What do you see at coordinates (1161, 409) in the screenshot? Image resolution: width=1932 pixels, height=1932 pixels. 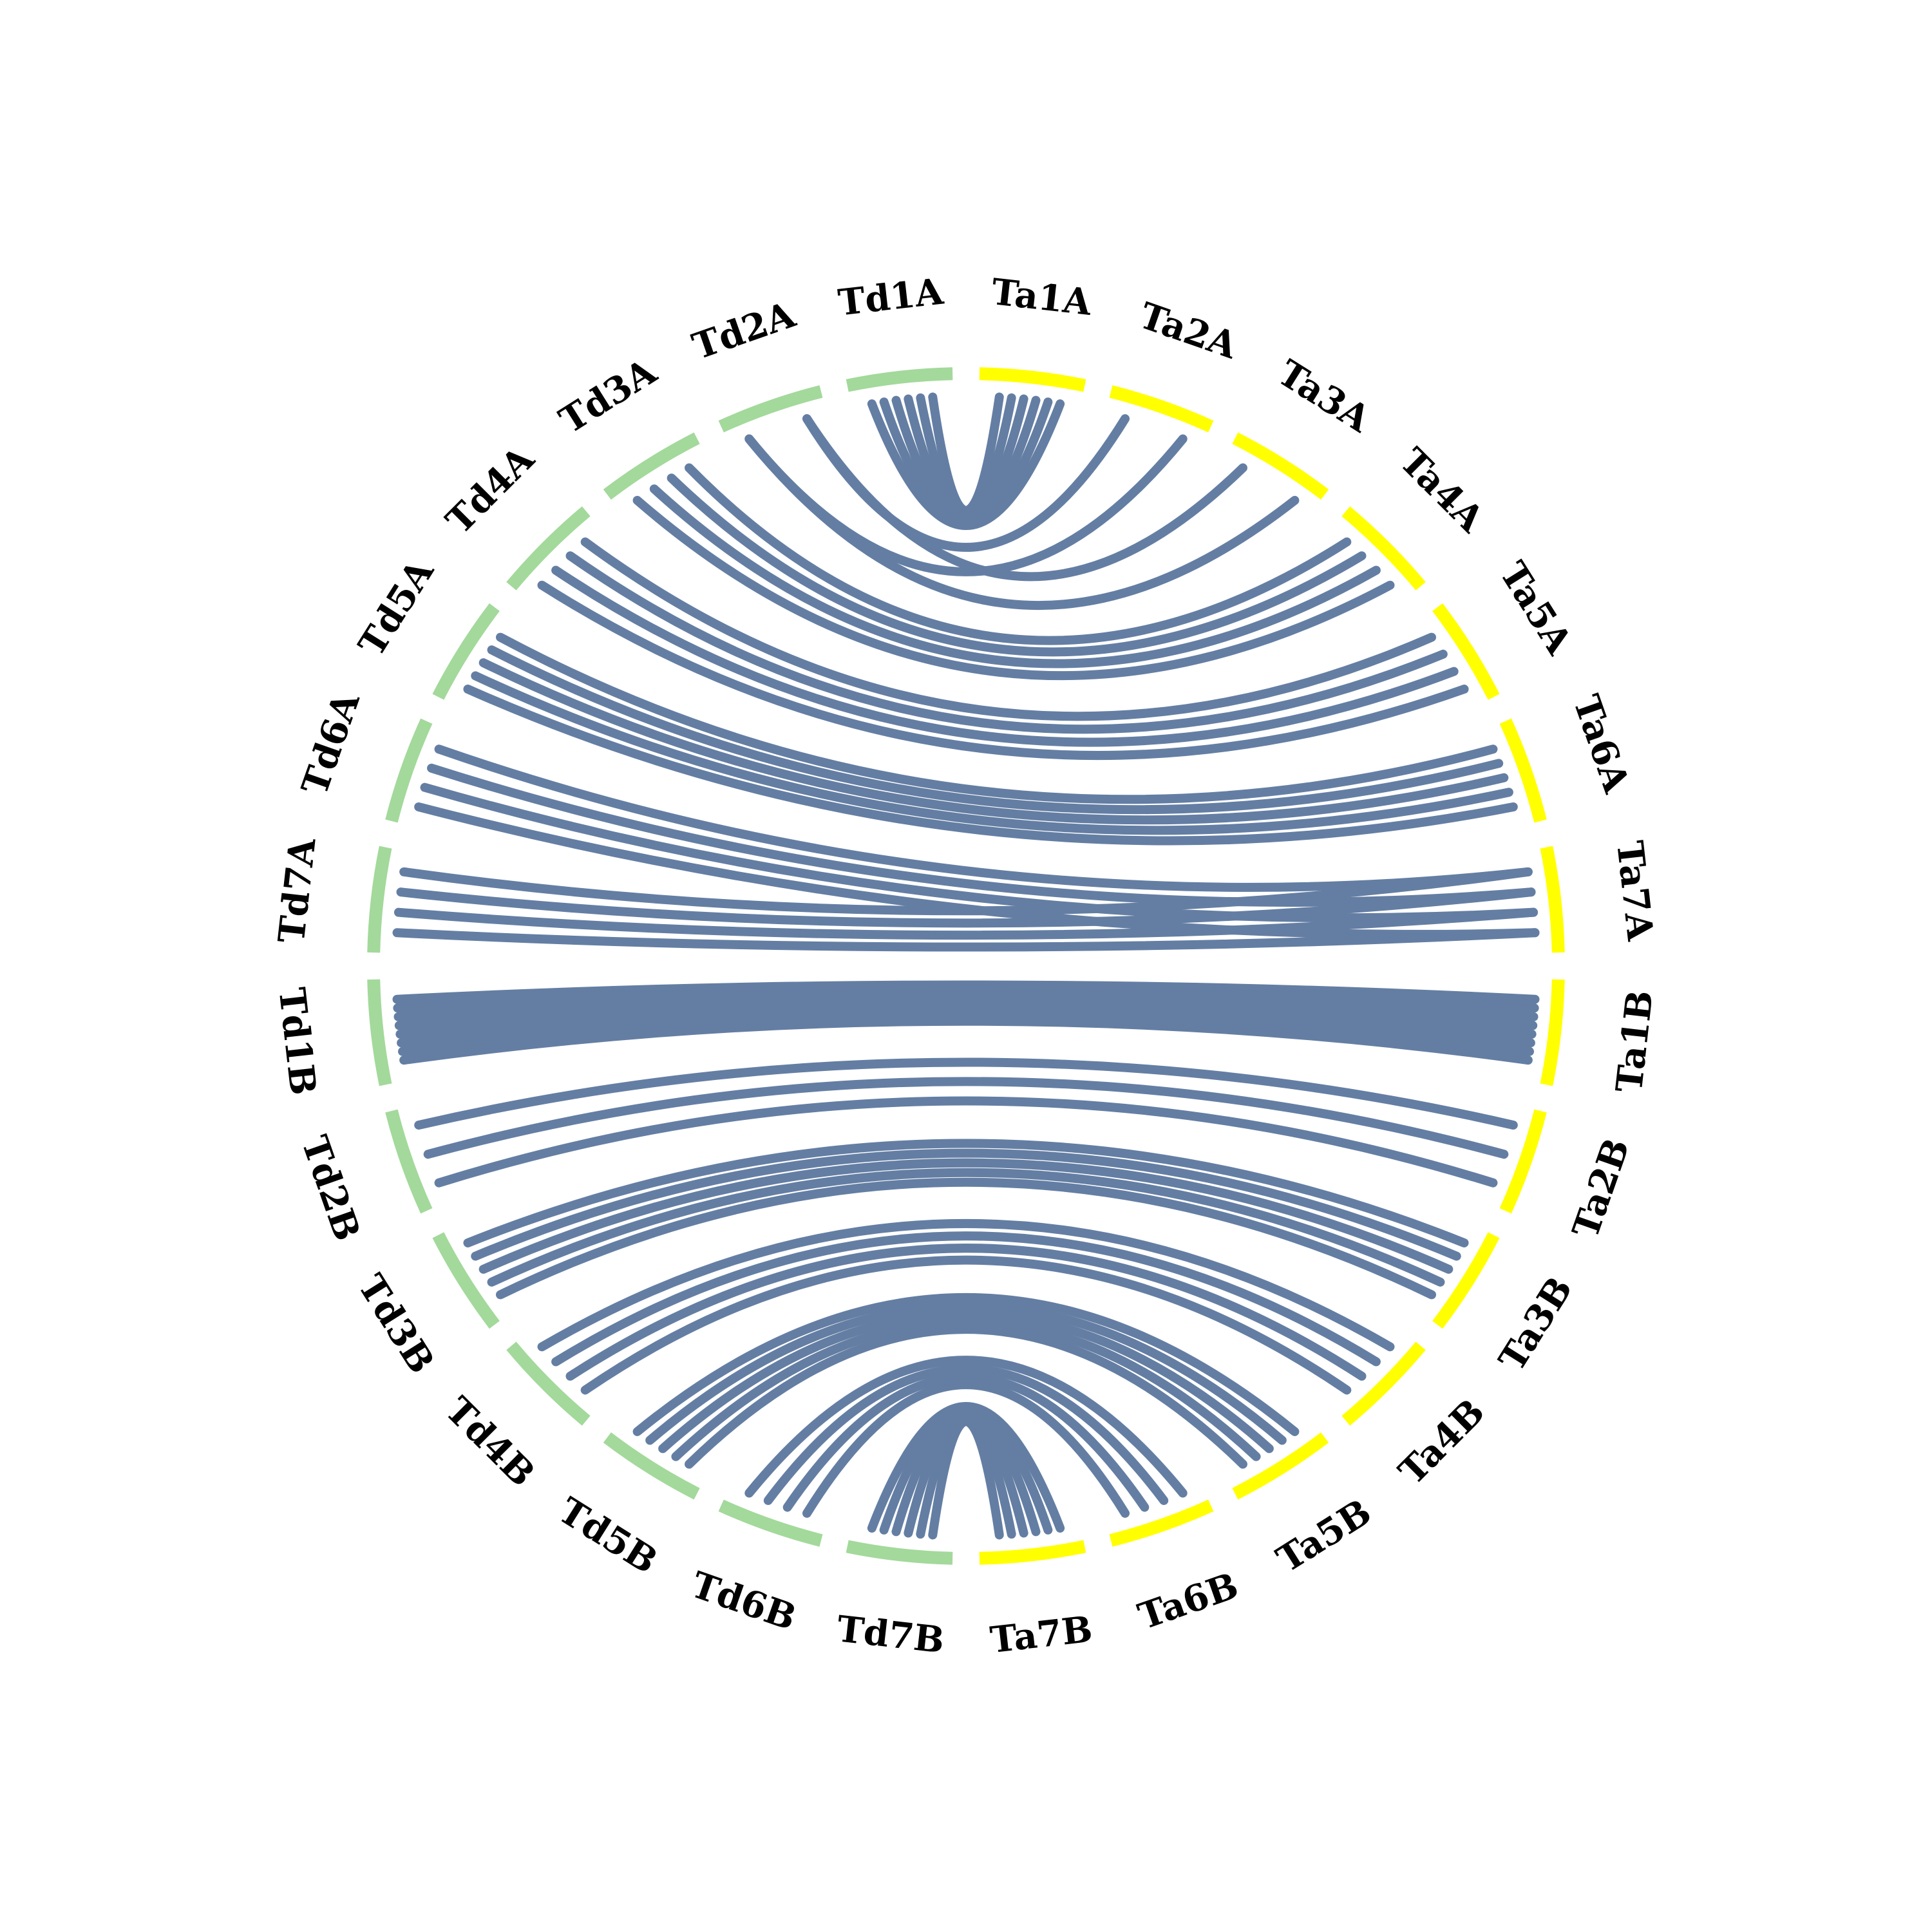 I see `segment-ta2a` at bounding box center [1161, 409].